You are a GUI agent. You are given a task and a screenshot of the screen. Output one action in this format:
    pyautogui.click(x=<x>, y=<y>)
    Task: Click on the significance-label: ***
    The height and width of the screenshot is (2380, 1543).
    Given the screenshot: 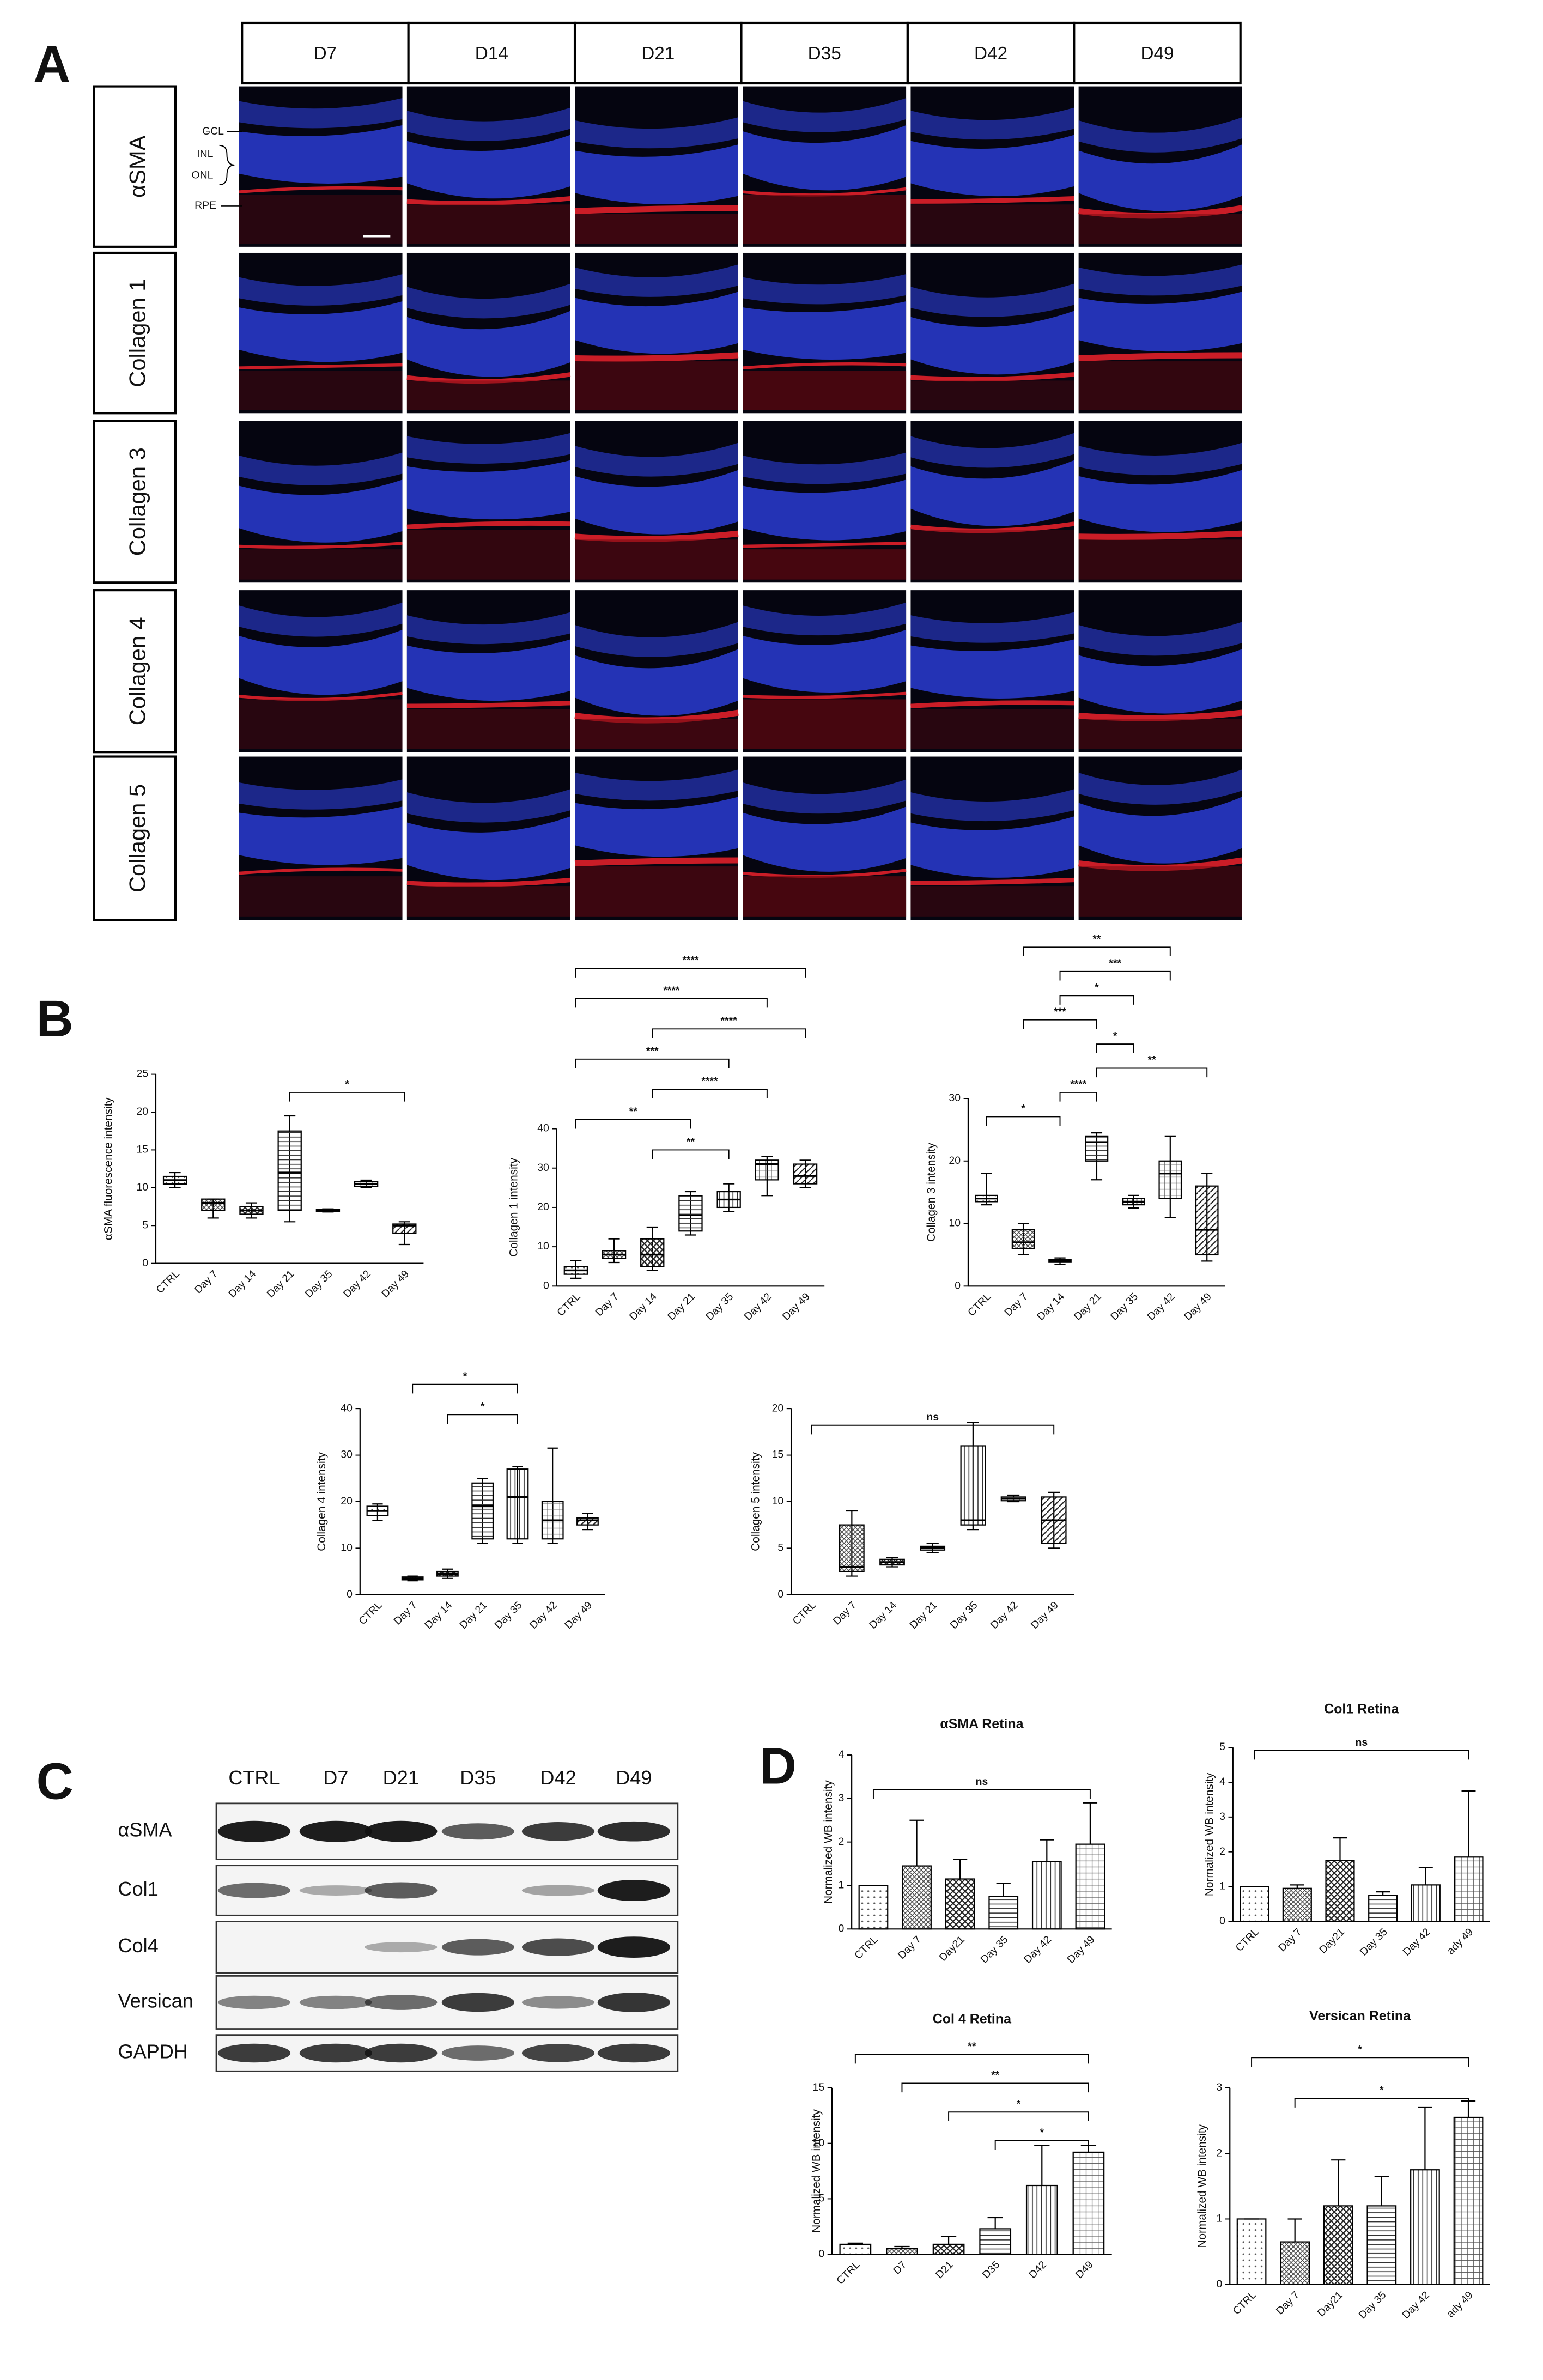 What is the action you would take?
    pyautogui.click(x=652, y=1051)
    